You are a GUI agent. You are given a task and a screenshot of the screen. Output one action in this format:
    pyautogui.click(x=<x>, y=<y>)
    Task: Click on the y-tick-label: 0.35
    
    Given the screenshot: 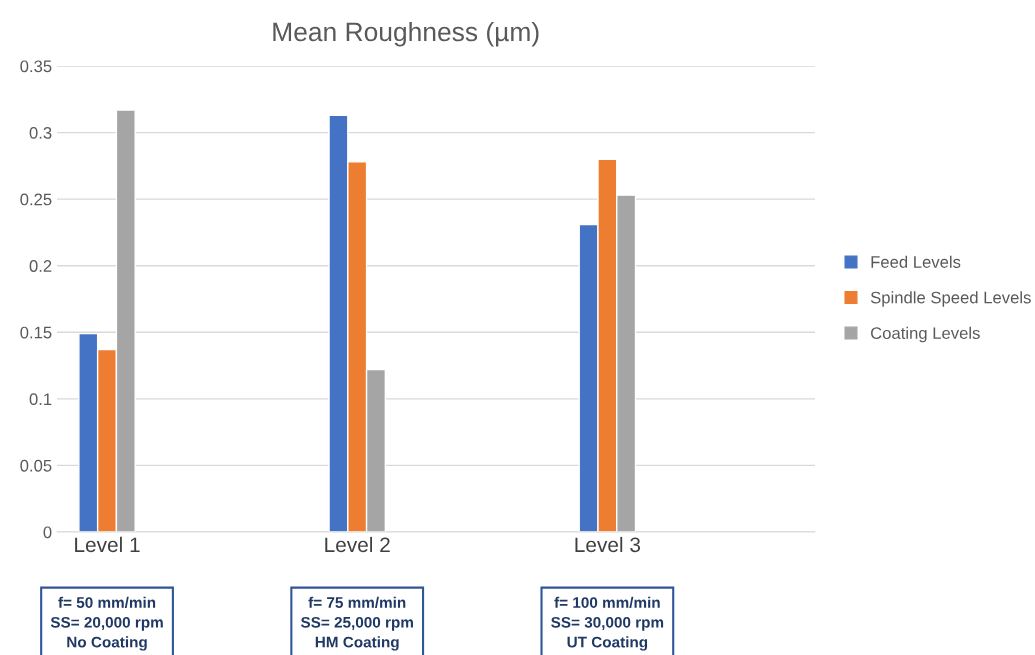 What is the action you would take?
    pyautogui.click(x=36, y=66)
    